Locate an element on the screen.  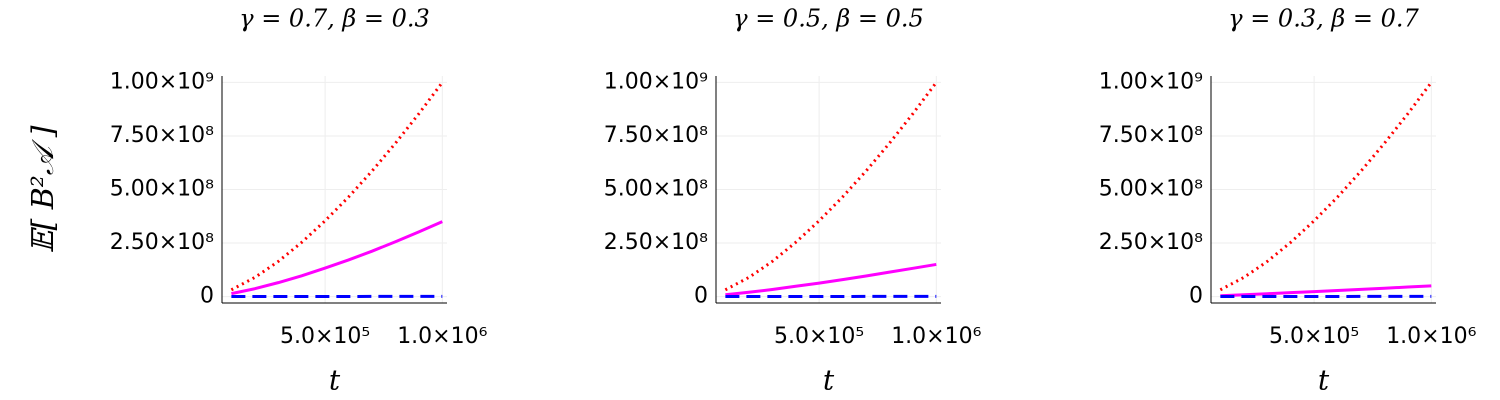
chart-title: γ = 0.7, β = 0.3 is located at coordinates (334, 19).